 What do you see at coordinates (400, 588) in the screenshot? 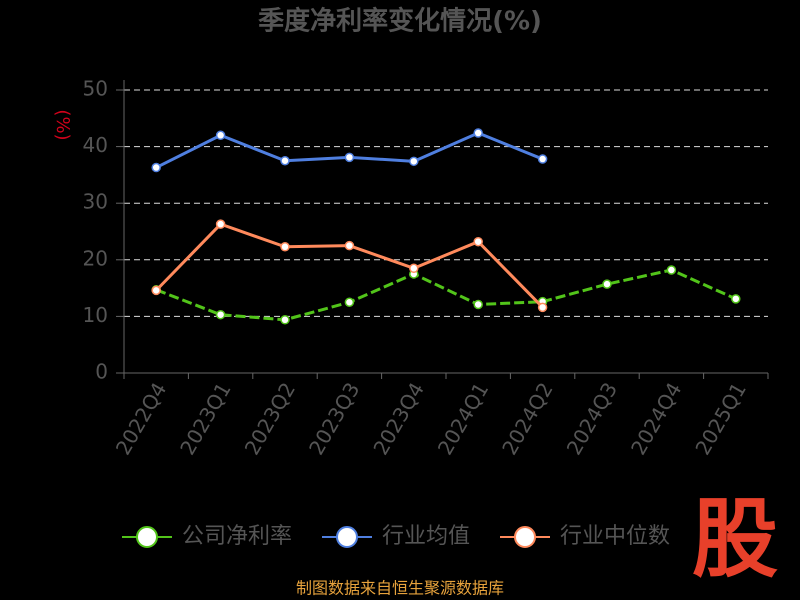
I see `source-note: 制图数据来自恒生聚源数据库` at bounding box center [400, 588].